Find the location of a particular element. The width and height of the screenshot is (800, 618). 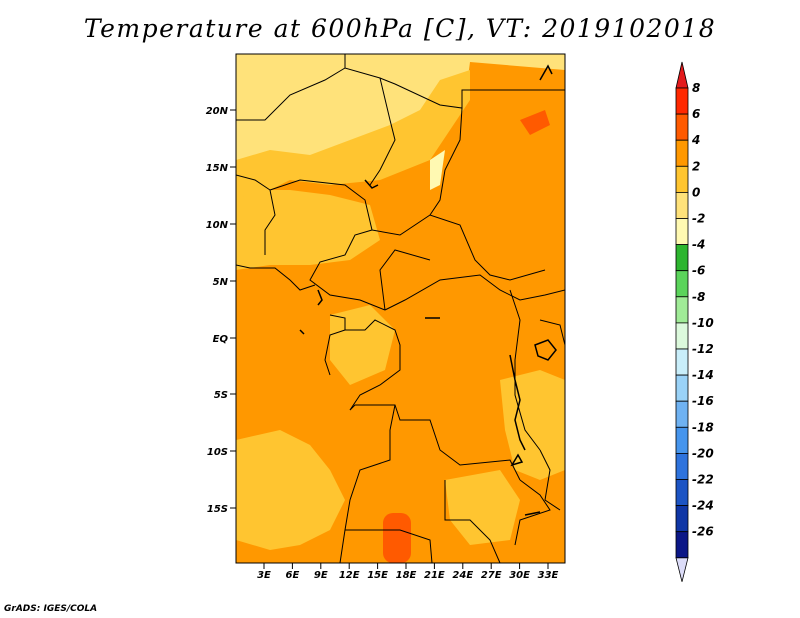

field-south-patch is located at coordinates (482, 507).